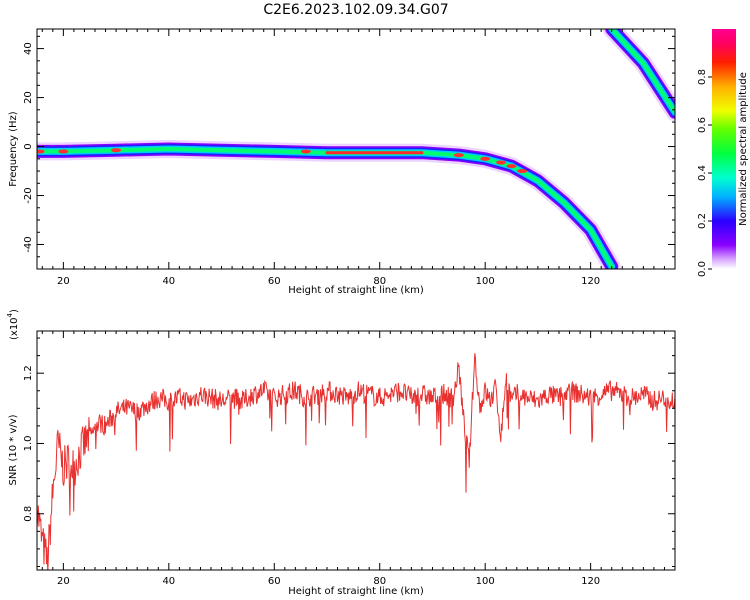 This screenshot has height=600, width=750. I want to click on colorbar-tick-label: 0.2, so click(702, 221).